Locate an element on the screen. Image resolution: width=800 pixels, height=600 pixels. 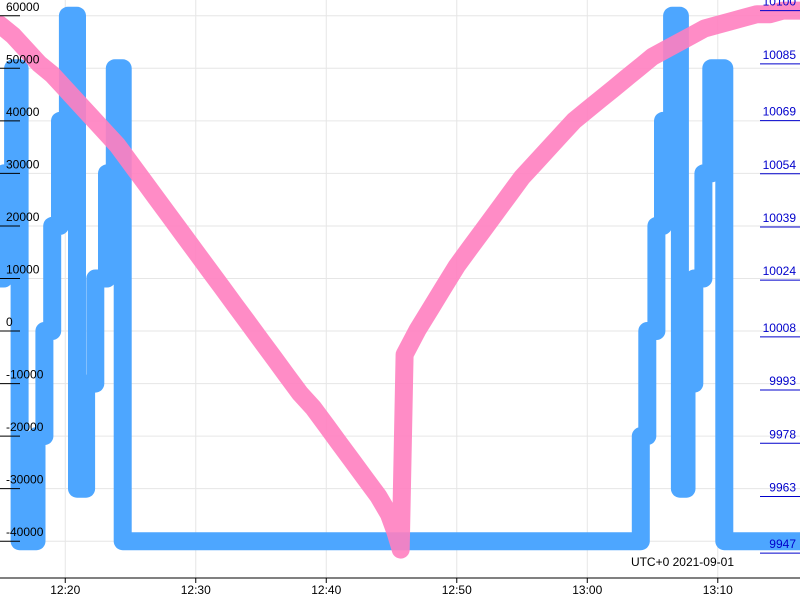
left-tick-label: 0 is located at coordinates (9, 322).